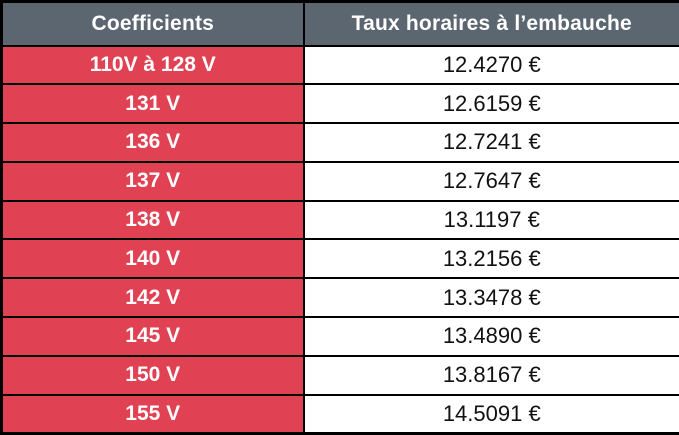  Describe the element at coordinates (490, 259) in the screenshot. I see `rate-cell: 13.2156 €` at that location.